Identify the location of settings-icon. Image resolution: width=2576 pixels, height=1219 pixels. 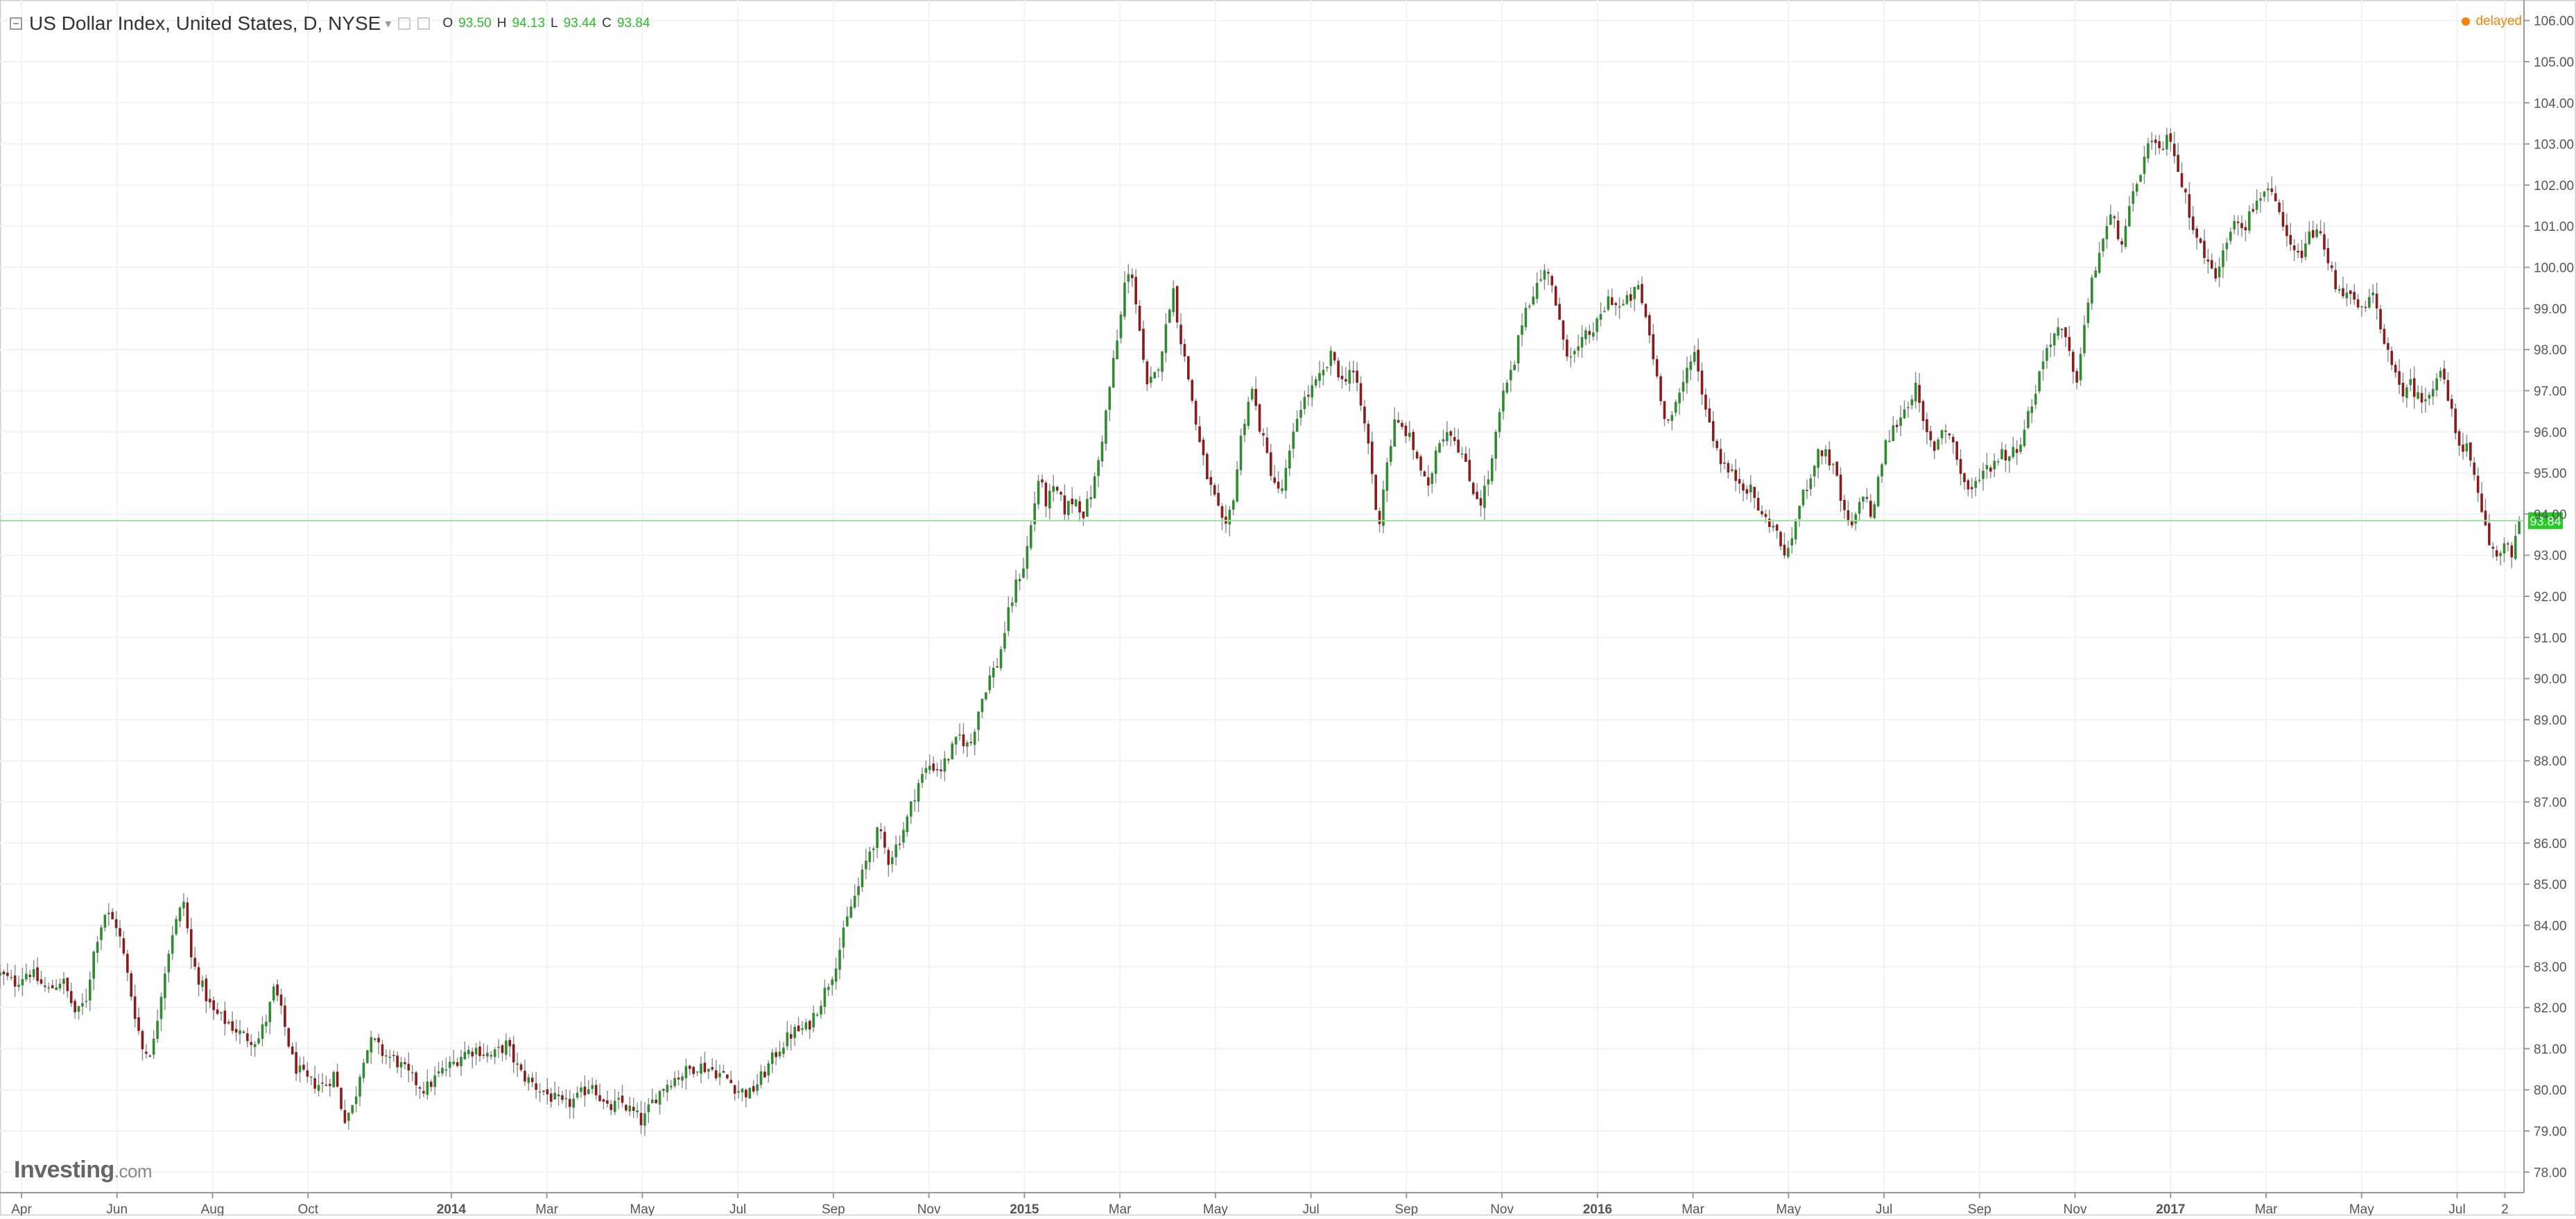
(404, 23).